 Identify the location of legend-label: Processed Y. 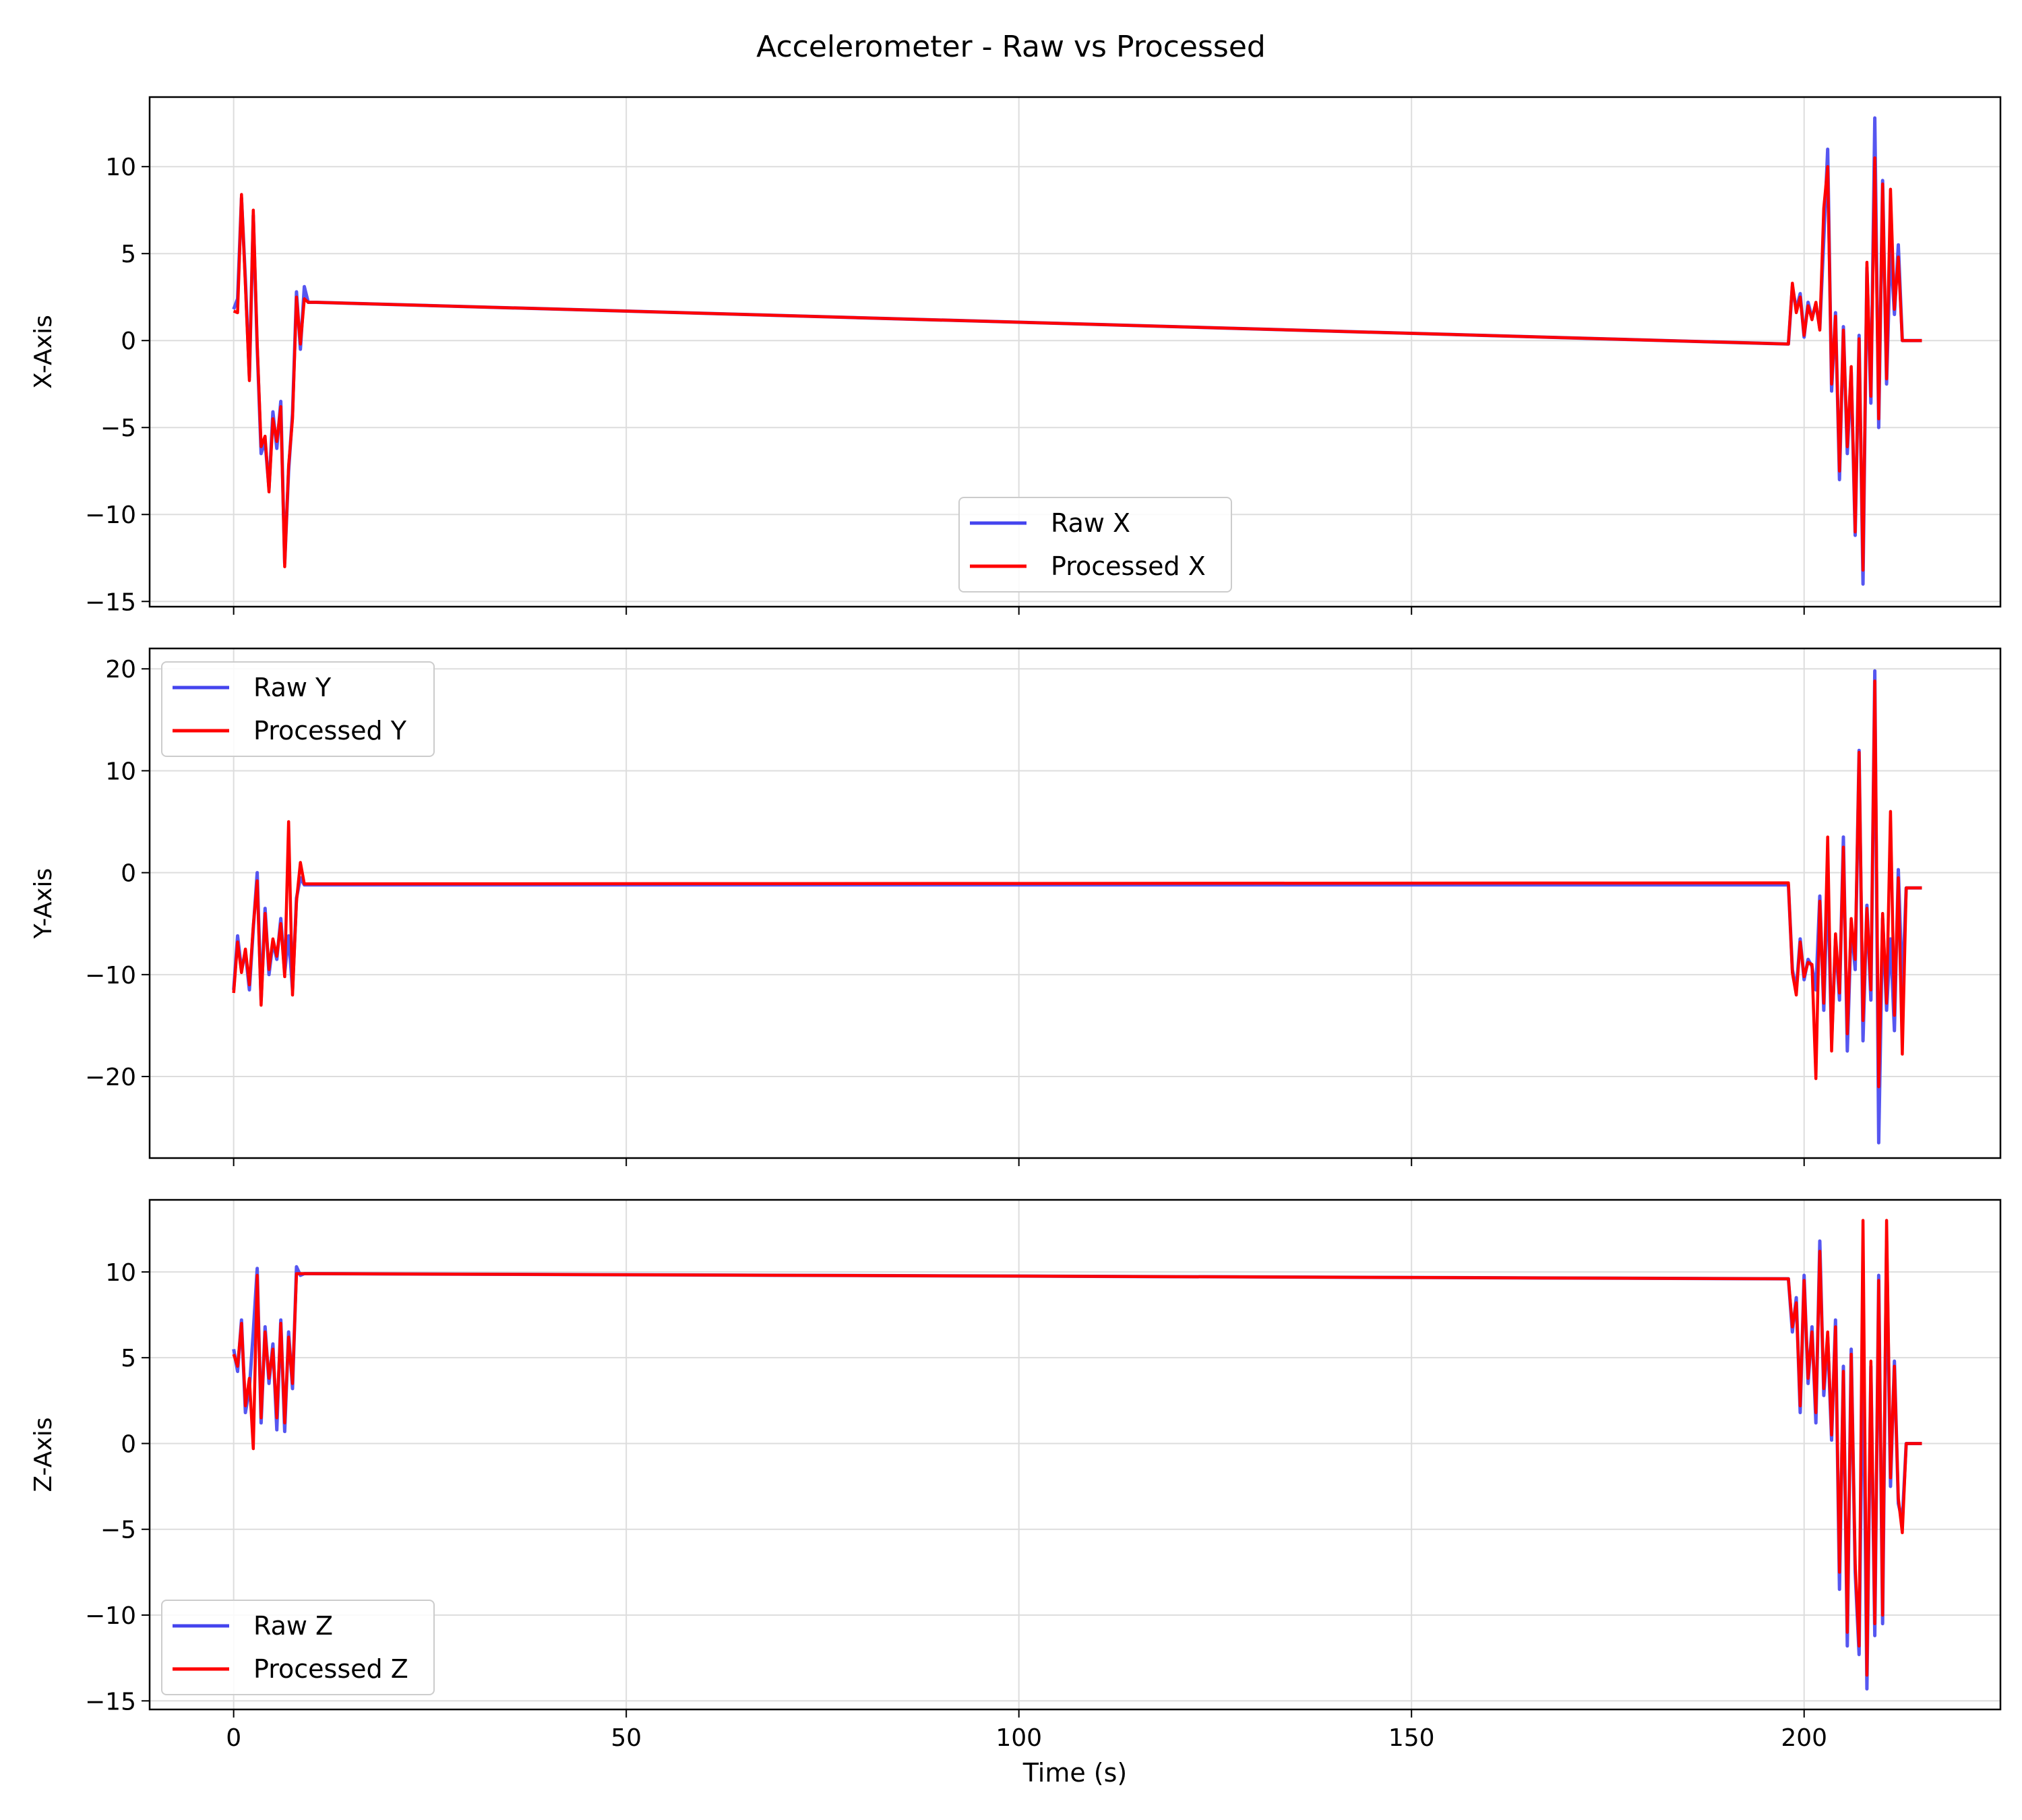
(330, 731).